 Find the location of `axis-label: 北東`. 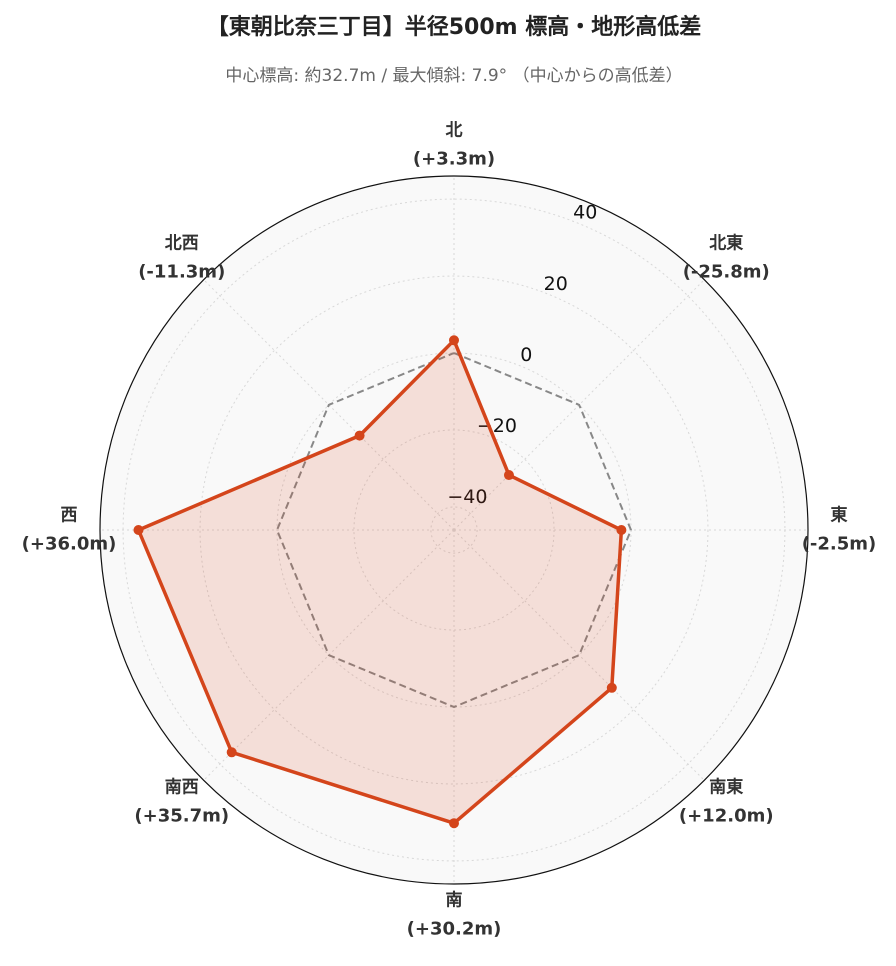

axis-label: 北東 is located at coordinates (726, 242).